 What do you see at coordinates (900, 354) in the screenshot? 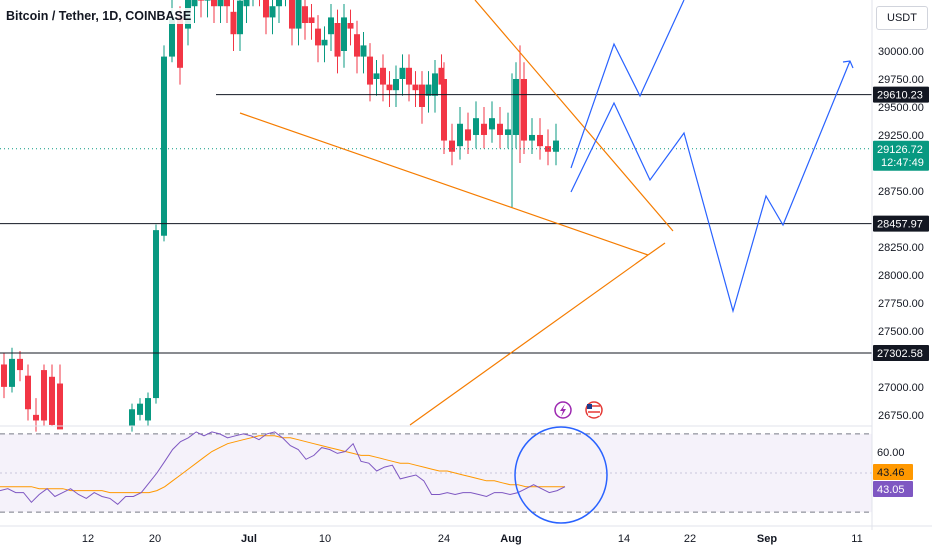
I see `level-price-label: 27302.58` at bounding box center [900, 354].